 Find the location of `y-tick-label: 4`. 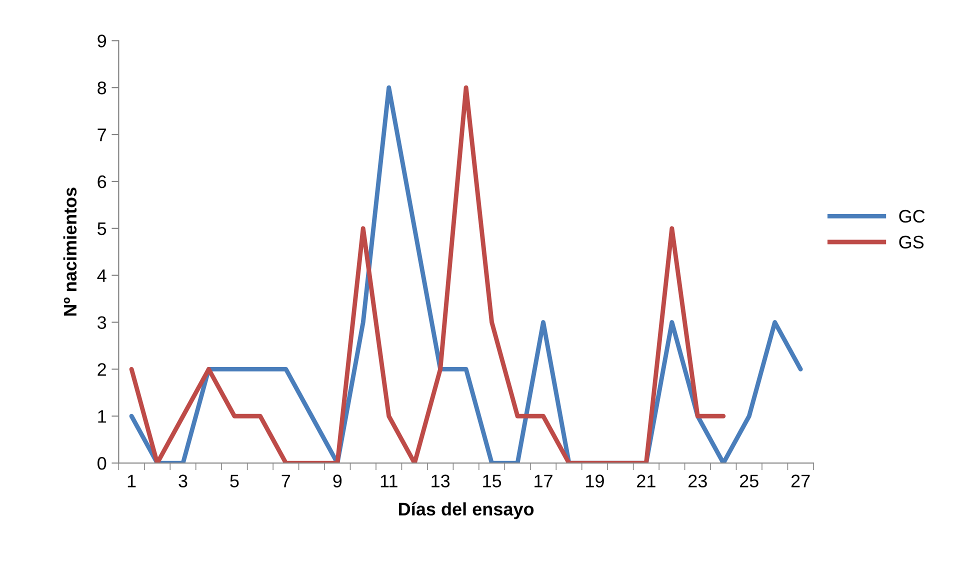

y-tick-label: 4 is located at coordinates (101, 275).